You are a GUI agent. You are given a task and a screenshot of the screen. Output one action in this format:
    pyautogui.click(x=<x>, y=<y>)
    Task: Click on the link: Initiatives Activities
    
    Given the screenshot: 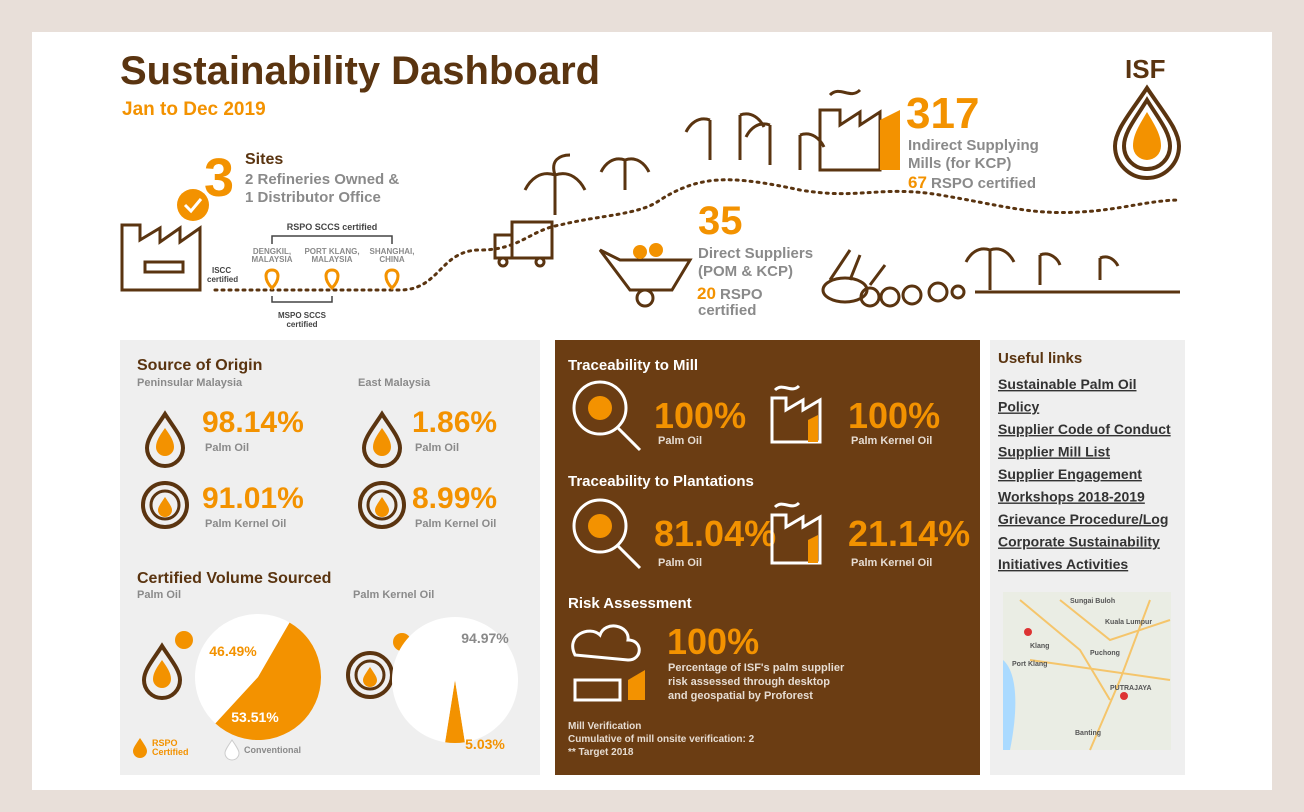 What is the action you would take?
    pyautogui.click(x=1063, y=564)
    